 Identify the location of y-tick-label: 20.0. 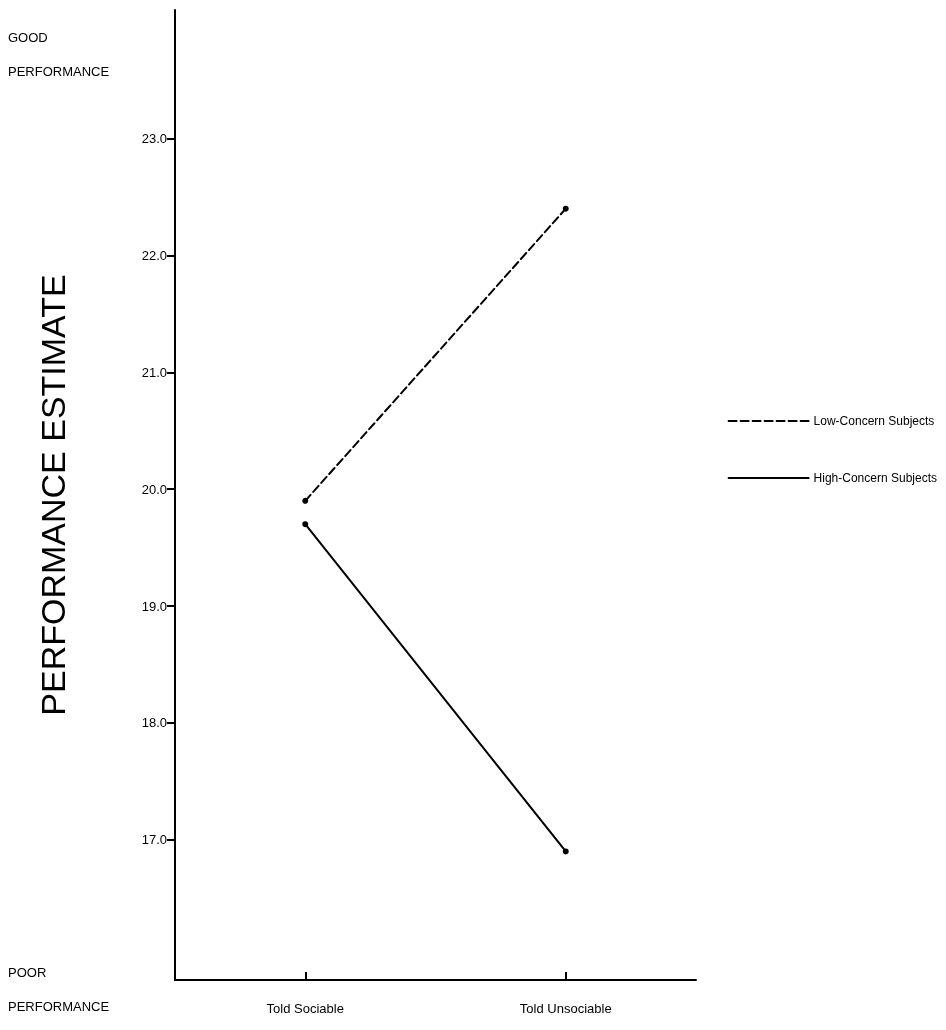
(154, 489).